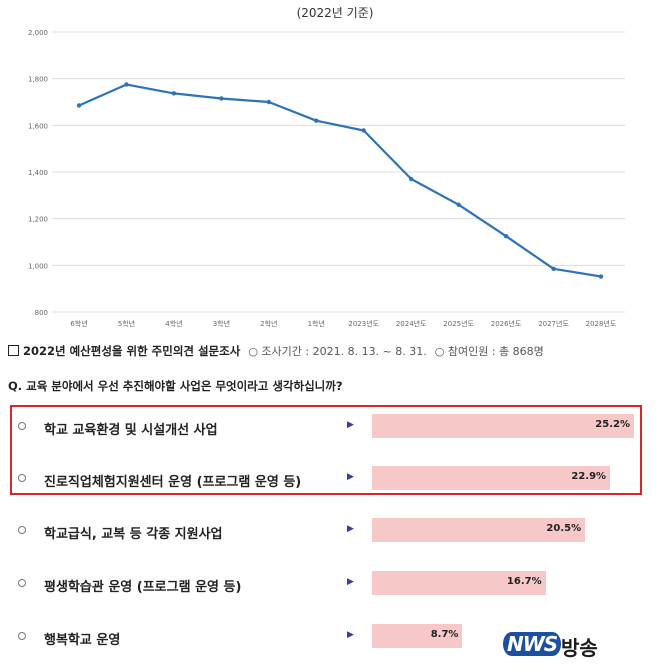 This screenshot has height=670, width=670. What do you see at coordinates (38, 126) in the screenshot?
I see `y-tick-label: 1,600` at bounding box center [38, 126].